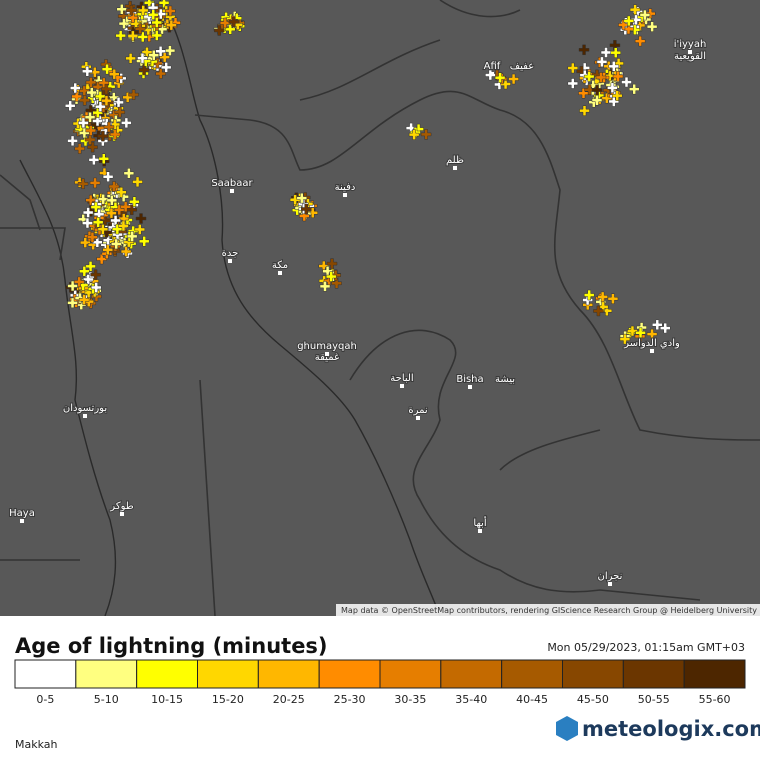 The height and width of the screenshot is (760, 760). Describe the element at coordinates (280, 265) in the screenshot. I see `place-label: مكة` at that location.